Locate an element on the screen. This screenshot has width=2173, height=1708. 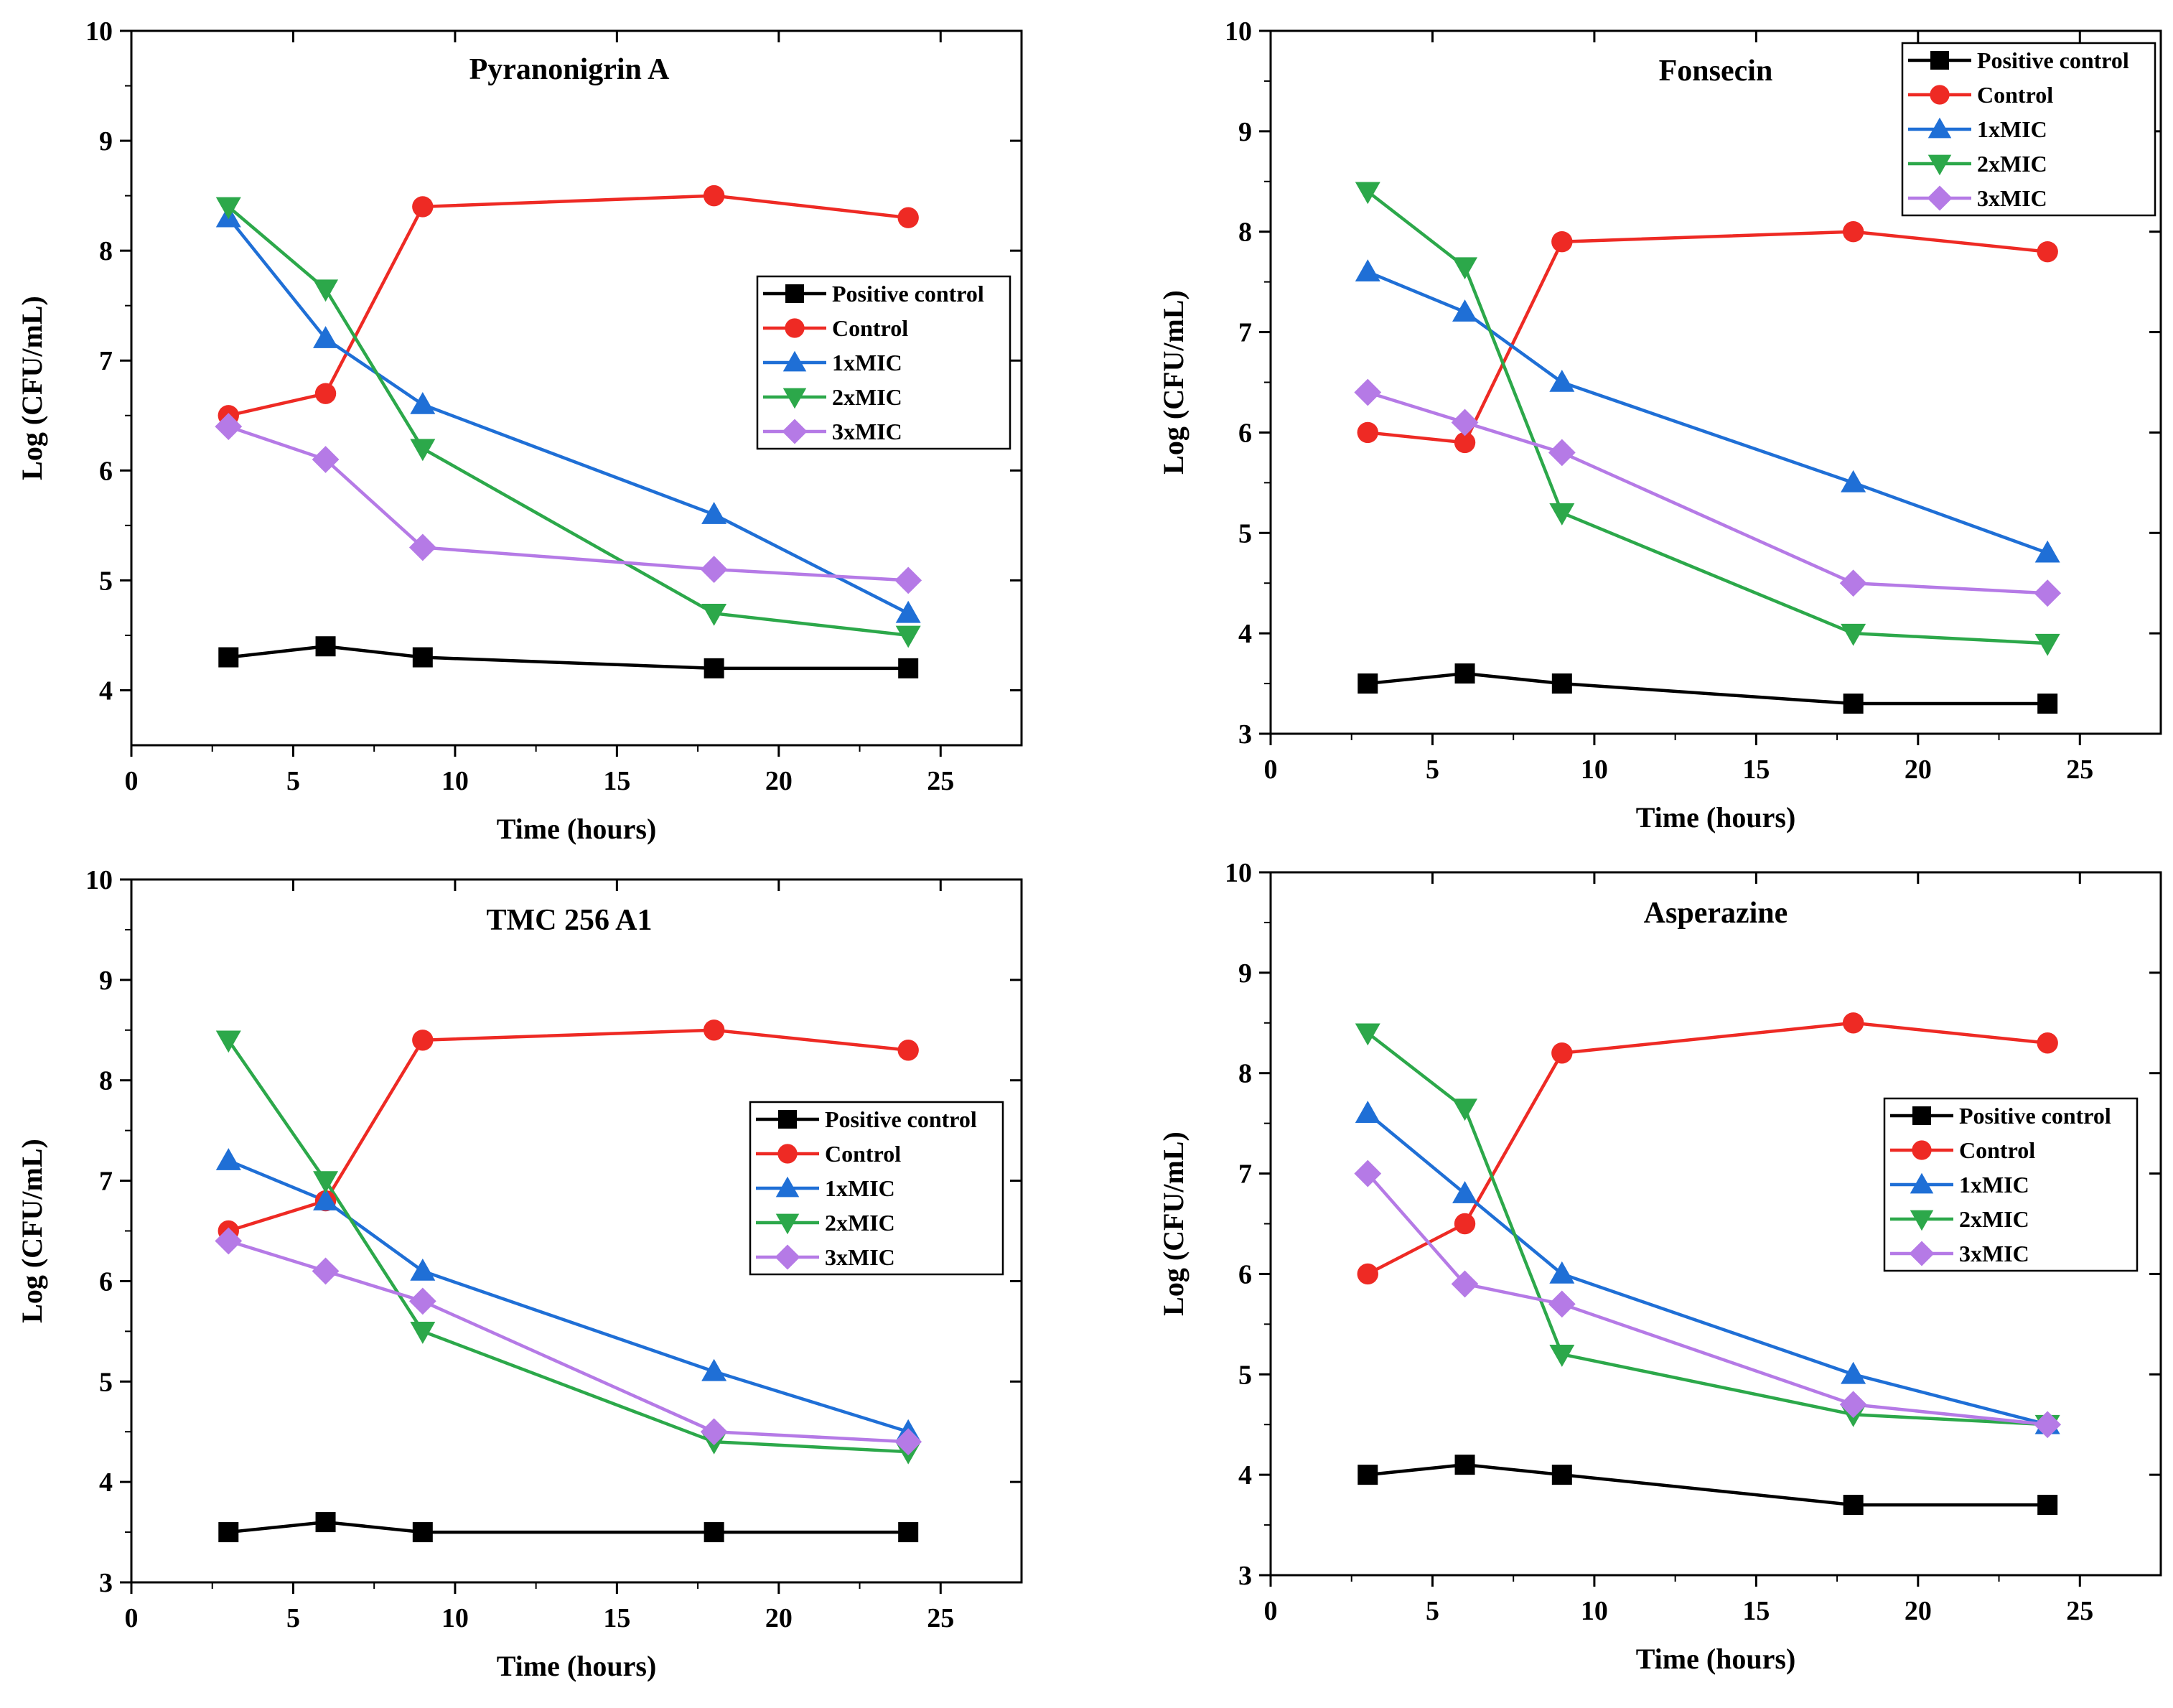
chart-title: Fonsecin is located at coordinates (1716, 71).